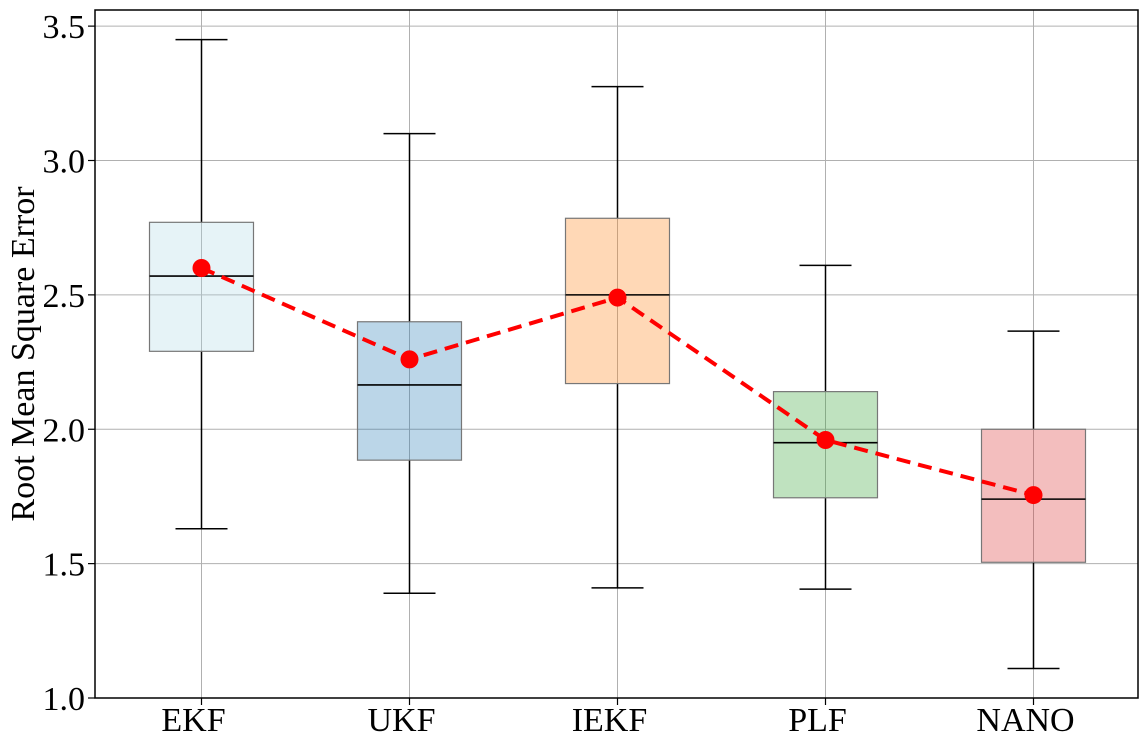 The width and height of the screenshot is (1148, 748). What do you see at coordinates (1025, 720) in the screenshot?
I see `x-tick-label: NANO` at bounding box center [1025, 720].